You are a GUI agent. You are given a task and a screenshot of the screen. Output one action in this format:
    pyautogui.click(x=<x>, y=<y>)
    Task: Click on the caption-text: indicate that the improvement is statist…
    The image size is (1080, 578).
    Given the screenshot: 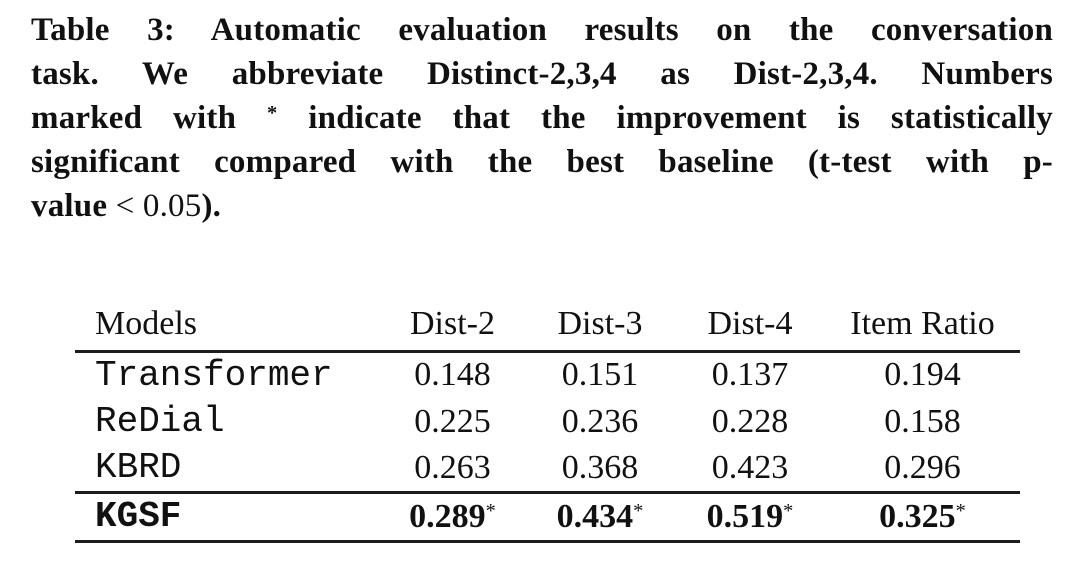 What is the action you would take?
    pyautogui.click(x=665, y=118)
    